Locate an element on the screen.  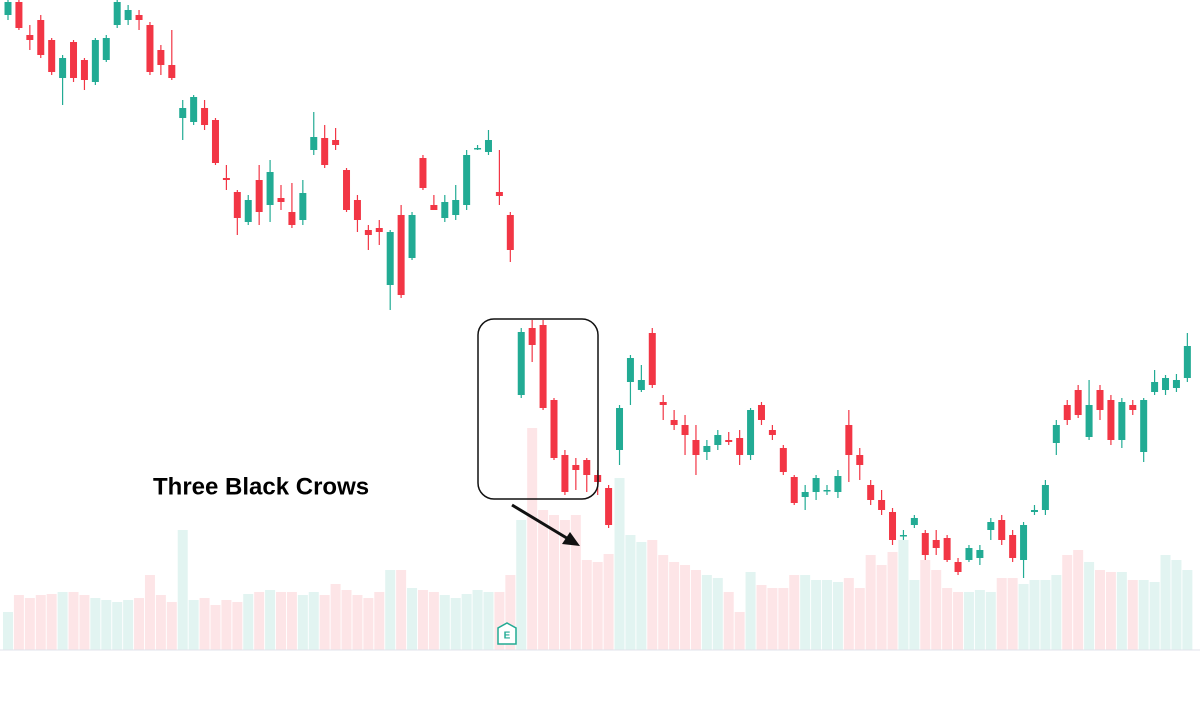
event-icon is located at coordinates (507, 633).